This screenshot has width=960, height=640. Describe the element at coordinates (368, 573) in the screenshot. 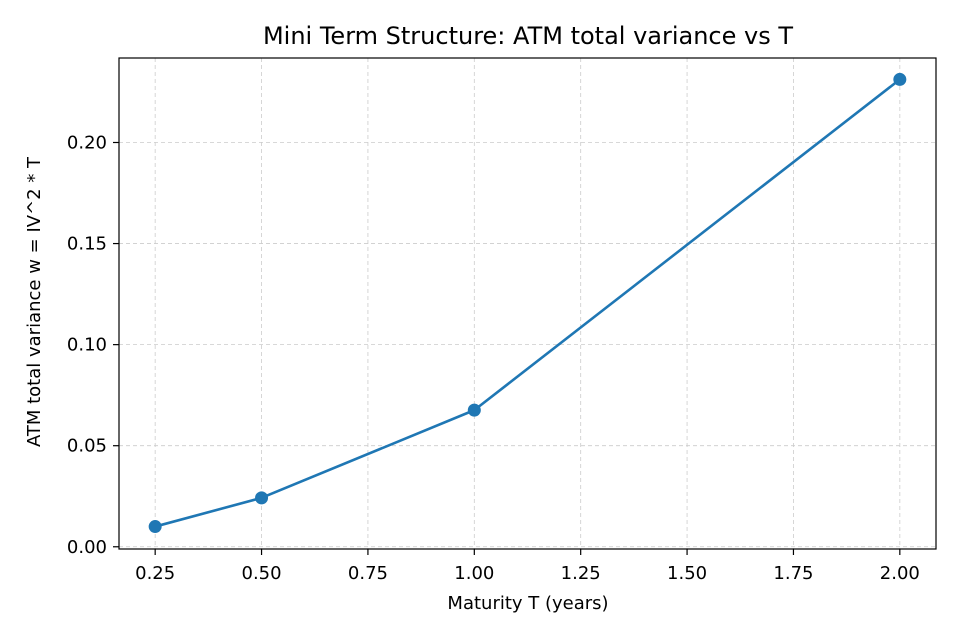

I see `x-tick-label: 0.75` at that location.